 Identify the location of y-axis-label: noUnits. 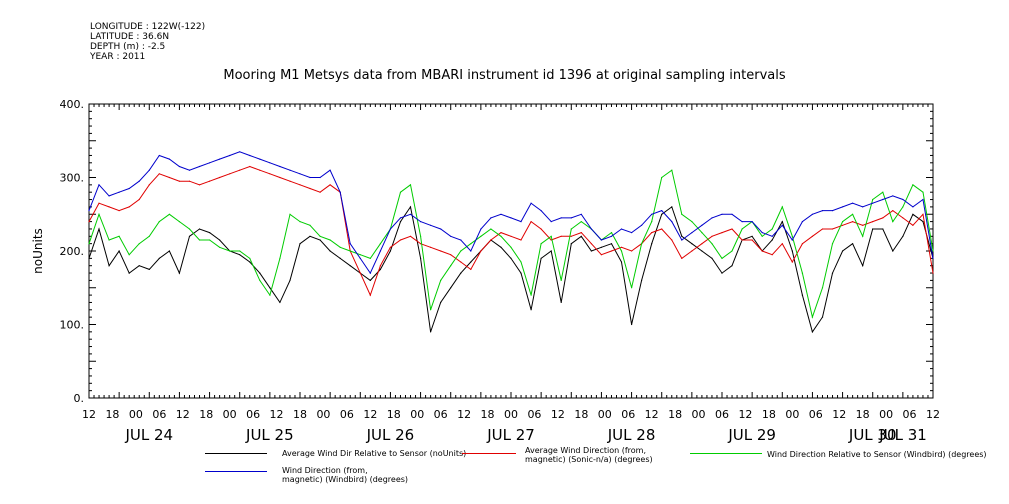
(38, 251).